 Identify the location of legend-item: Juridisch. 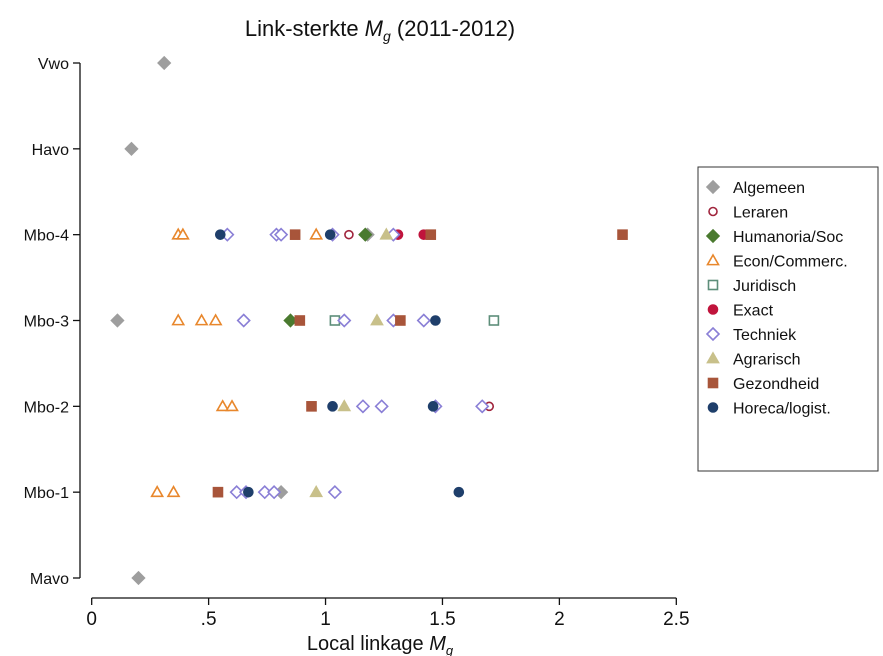
(751, 286).